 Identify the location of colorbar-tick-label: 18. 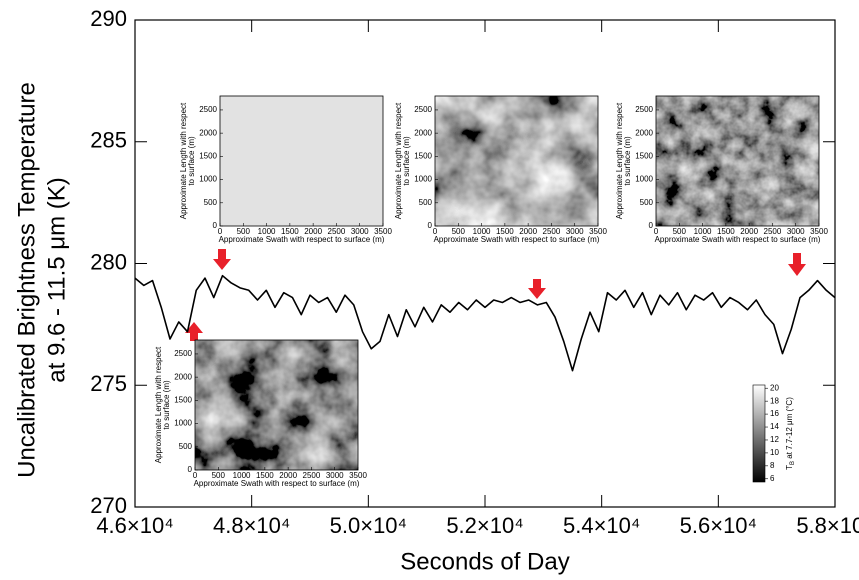
(774, 400).